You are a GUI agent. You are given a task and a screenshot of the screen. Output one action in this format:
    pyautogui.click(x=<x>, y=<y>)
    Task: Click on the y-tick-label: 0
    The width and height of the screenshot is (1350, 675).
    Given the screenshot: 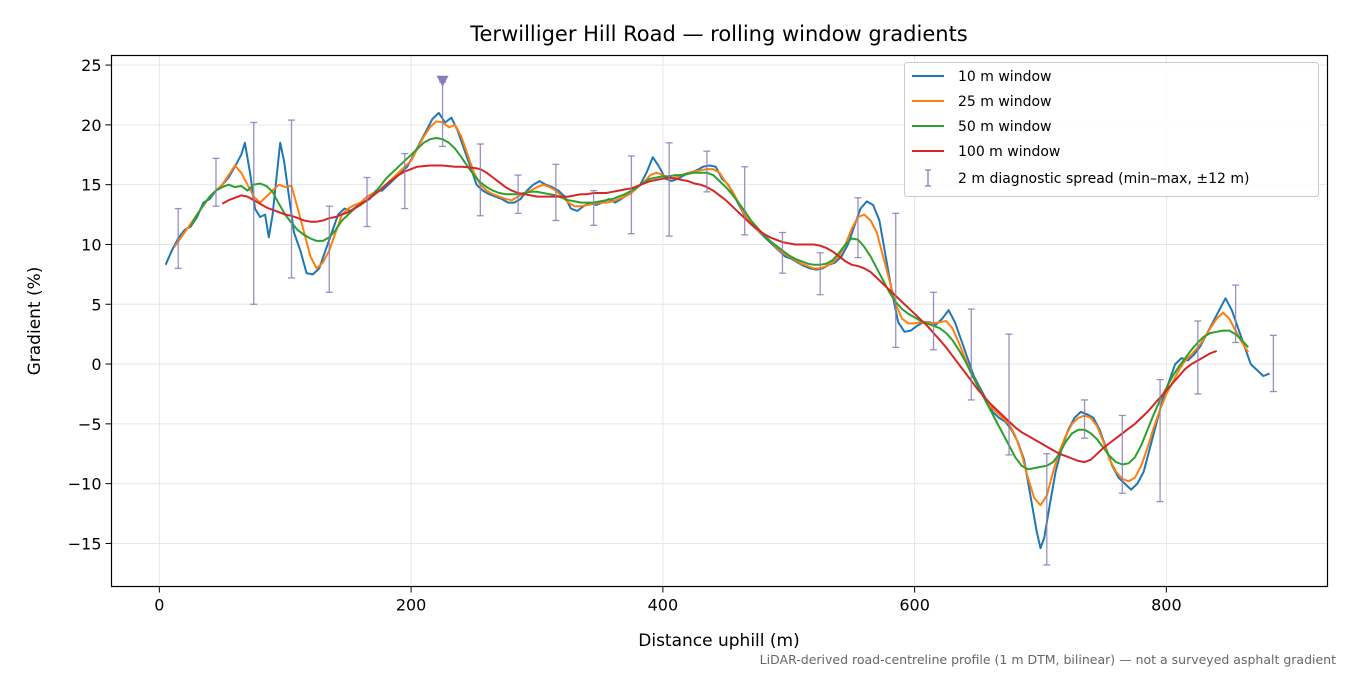 What is the action you would take?
    pyautogui.click(x=96, y=364)
    